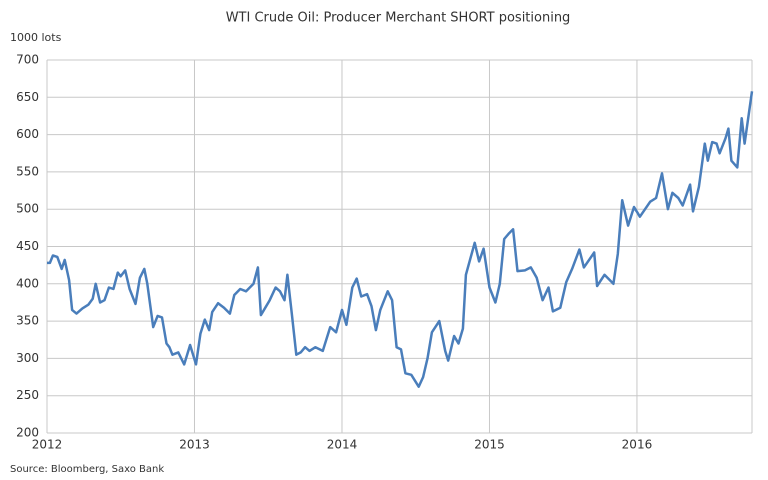  Describe the element at coordinates (27, 246) in the screenshot. I see `y-tick-label: 450` at that location.